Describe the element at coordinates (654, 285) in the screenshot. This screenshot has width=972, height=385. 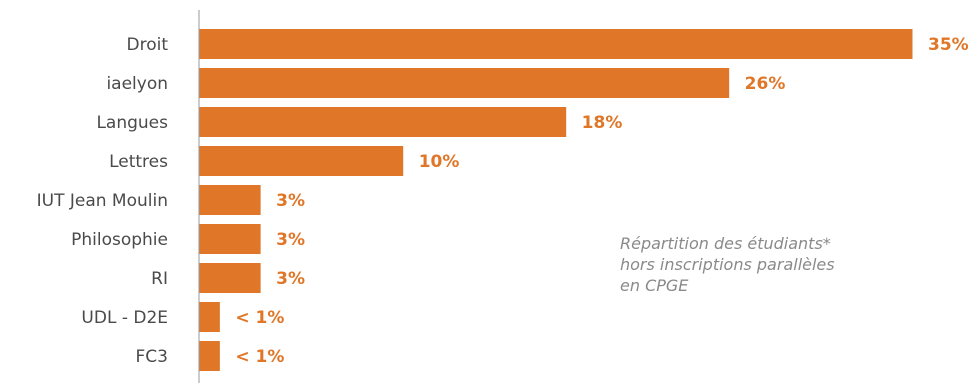
I see `annotation-line-3: en CPGE` at that location.